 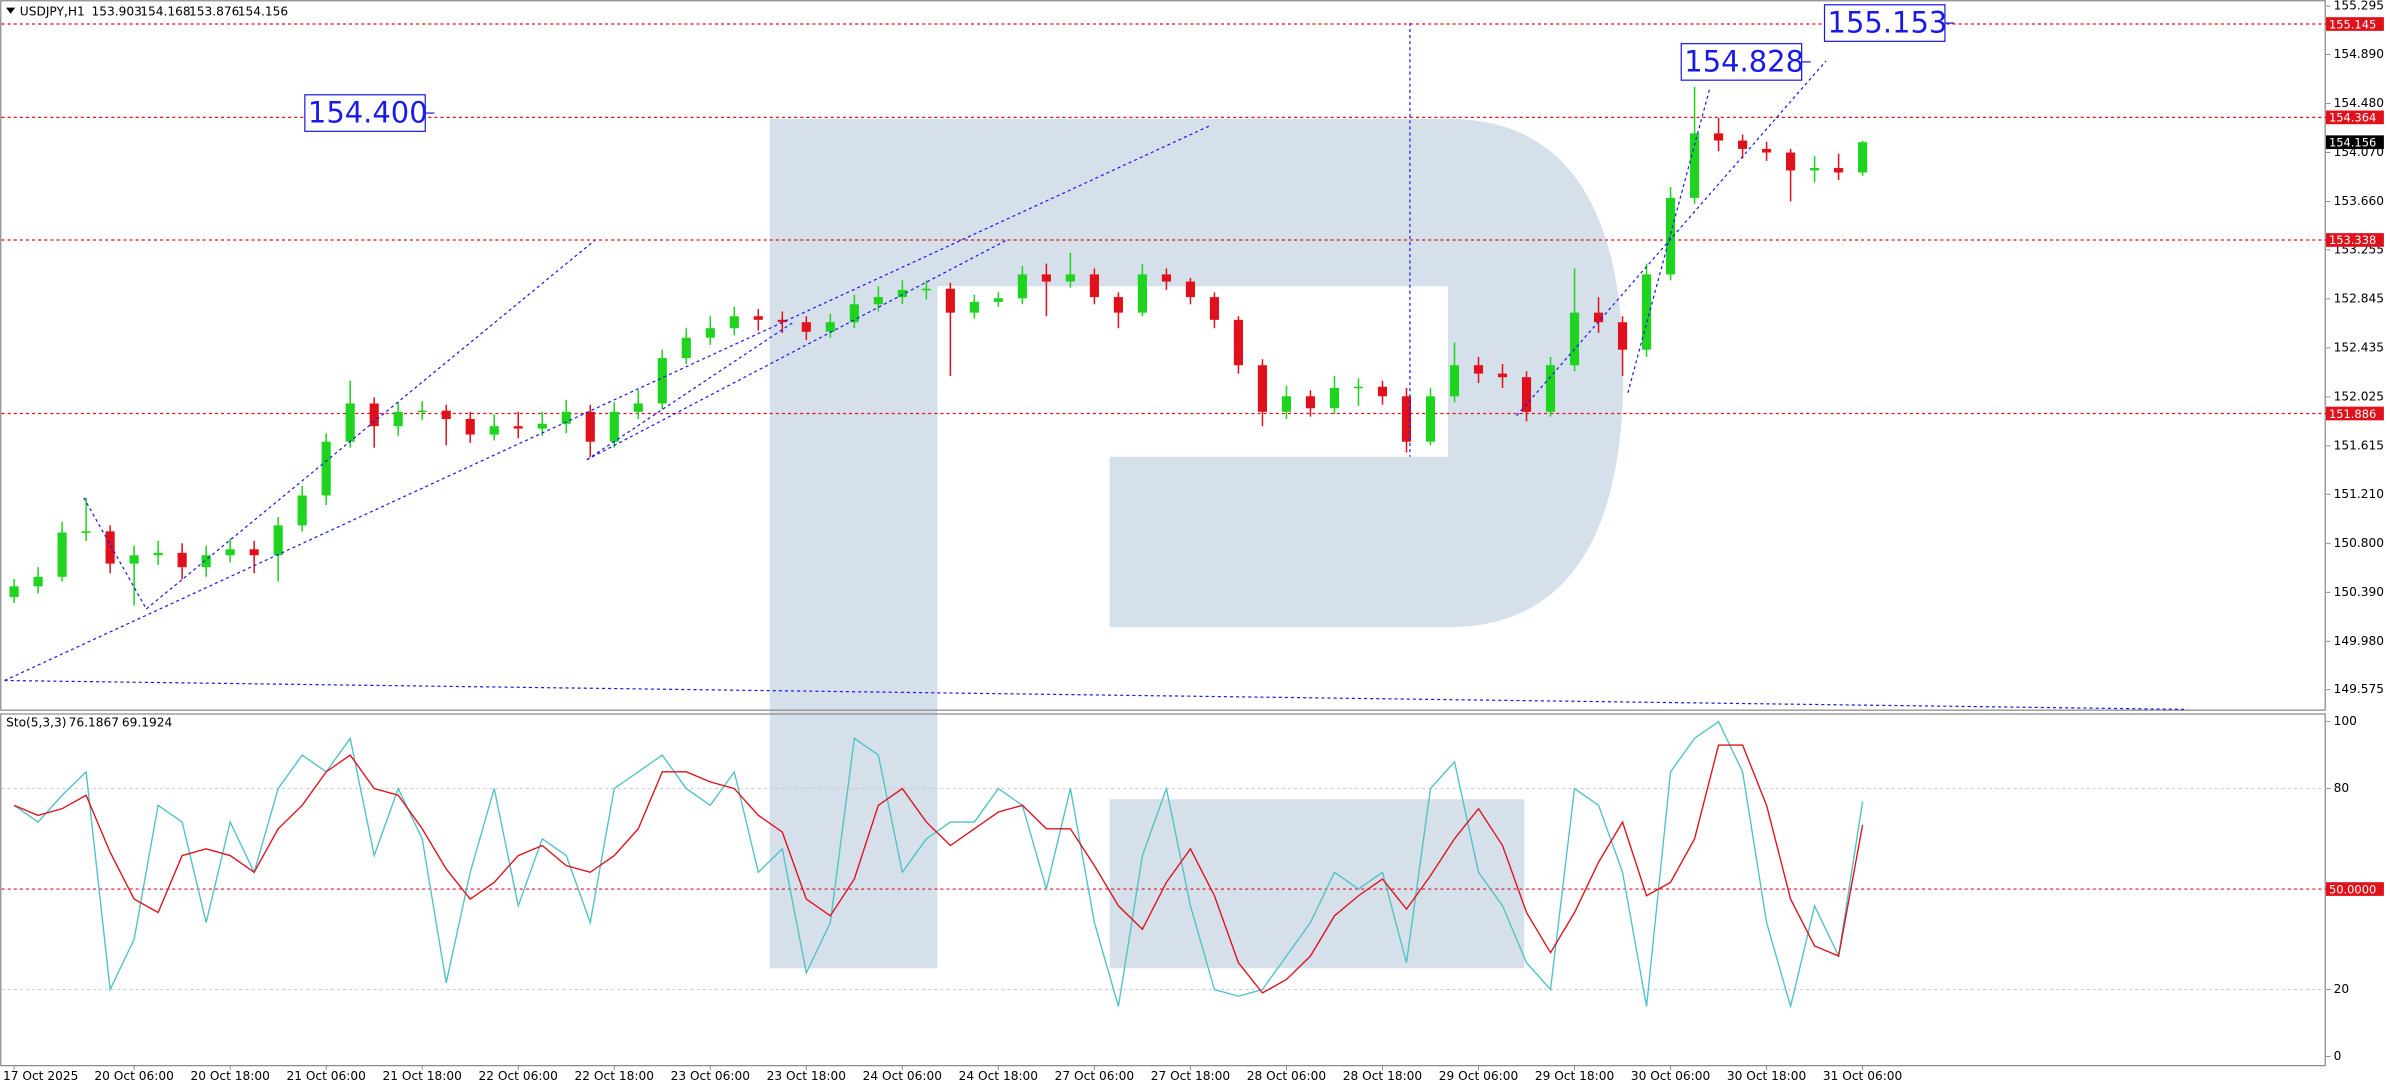 What do you see at coordinates (2352, 24) in the screenshot?
I see `level-label: 155.145` at bounding box center [2352, 24].